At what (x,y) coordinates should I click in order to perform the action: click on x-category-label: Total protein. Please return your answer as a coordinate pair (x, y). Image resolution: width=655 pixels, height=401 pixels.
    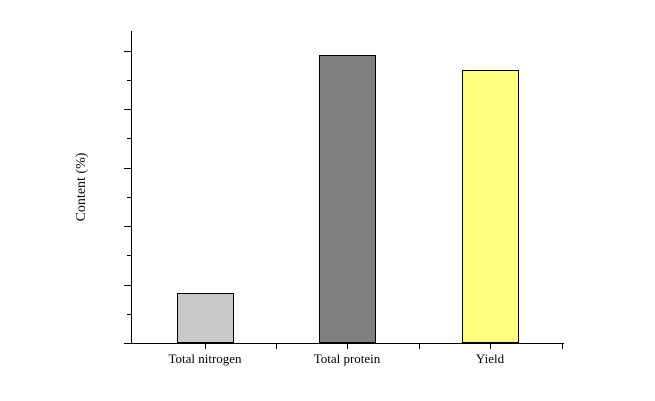
    Looking at the image, I should click on (347, 358).